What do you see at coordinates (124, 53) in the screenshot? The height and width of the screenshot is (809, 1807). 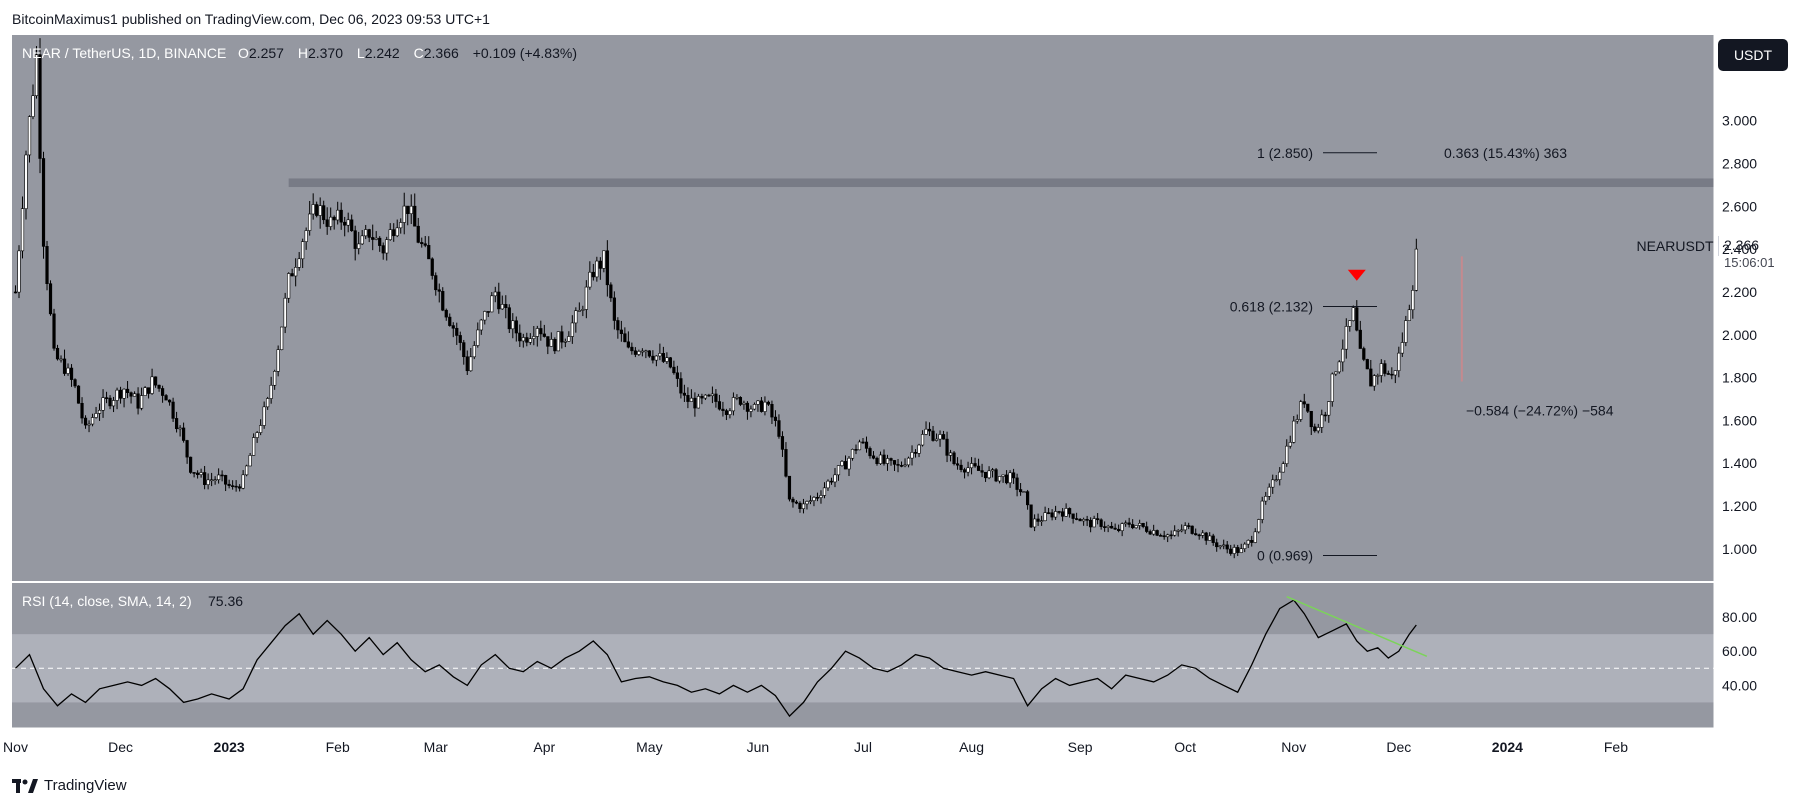 I see `symbol-name: NEAR / TetherUS, 1D, BINANCE` at bounding box center [124, 53].